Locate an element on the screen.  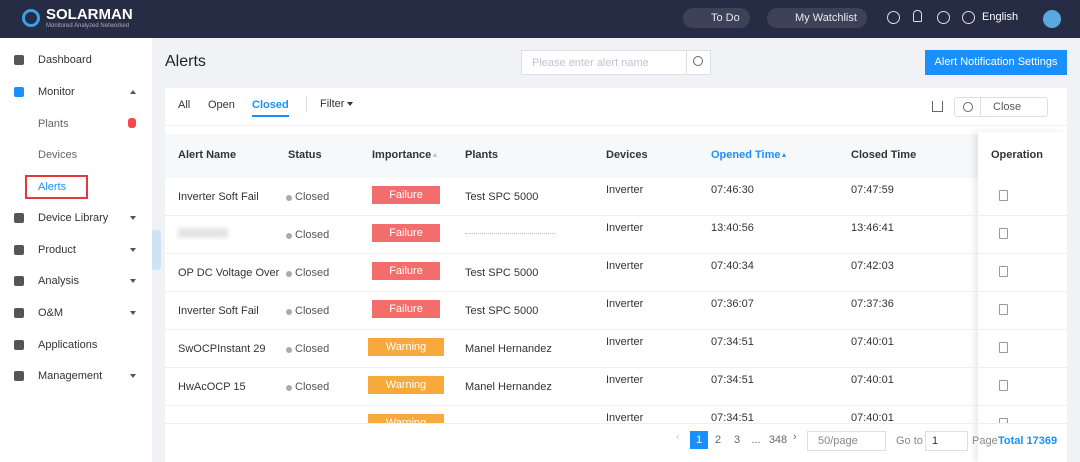
nav-item: Applications is located at coordinates (68, 345).